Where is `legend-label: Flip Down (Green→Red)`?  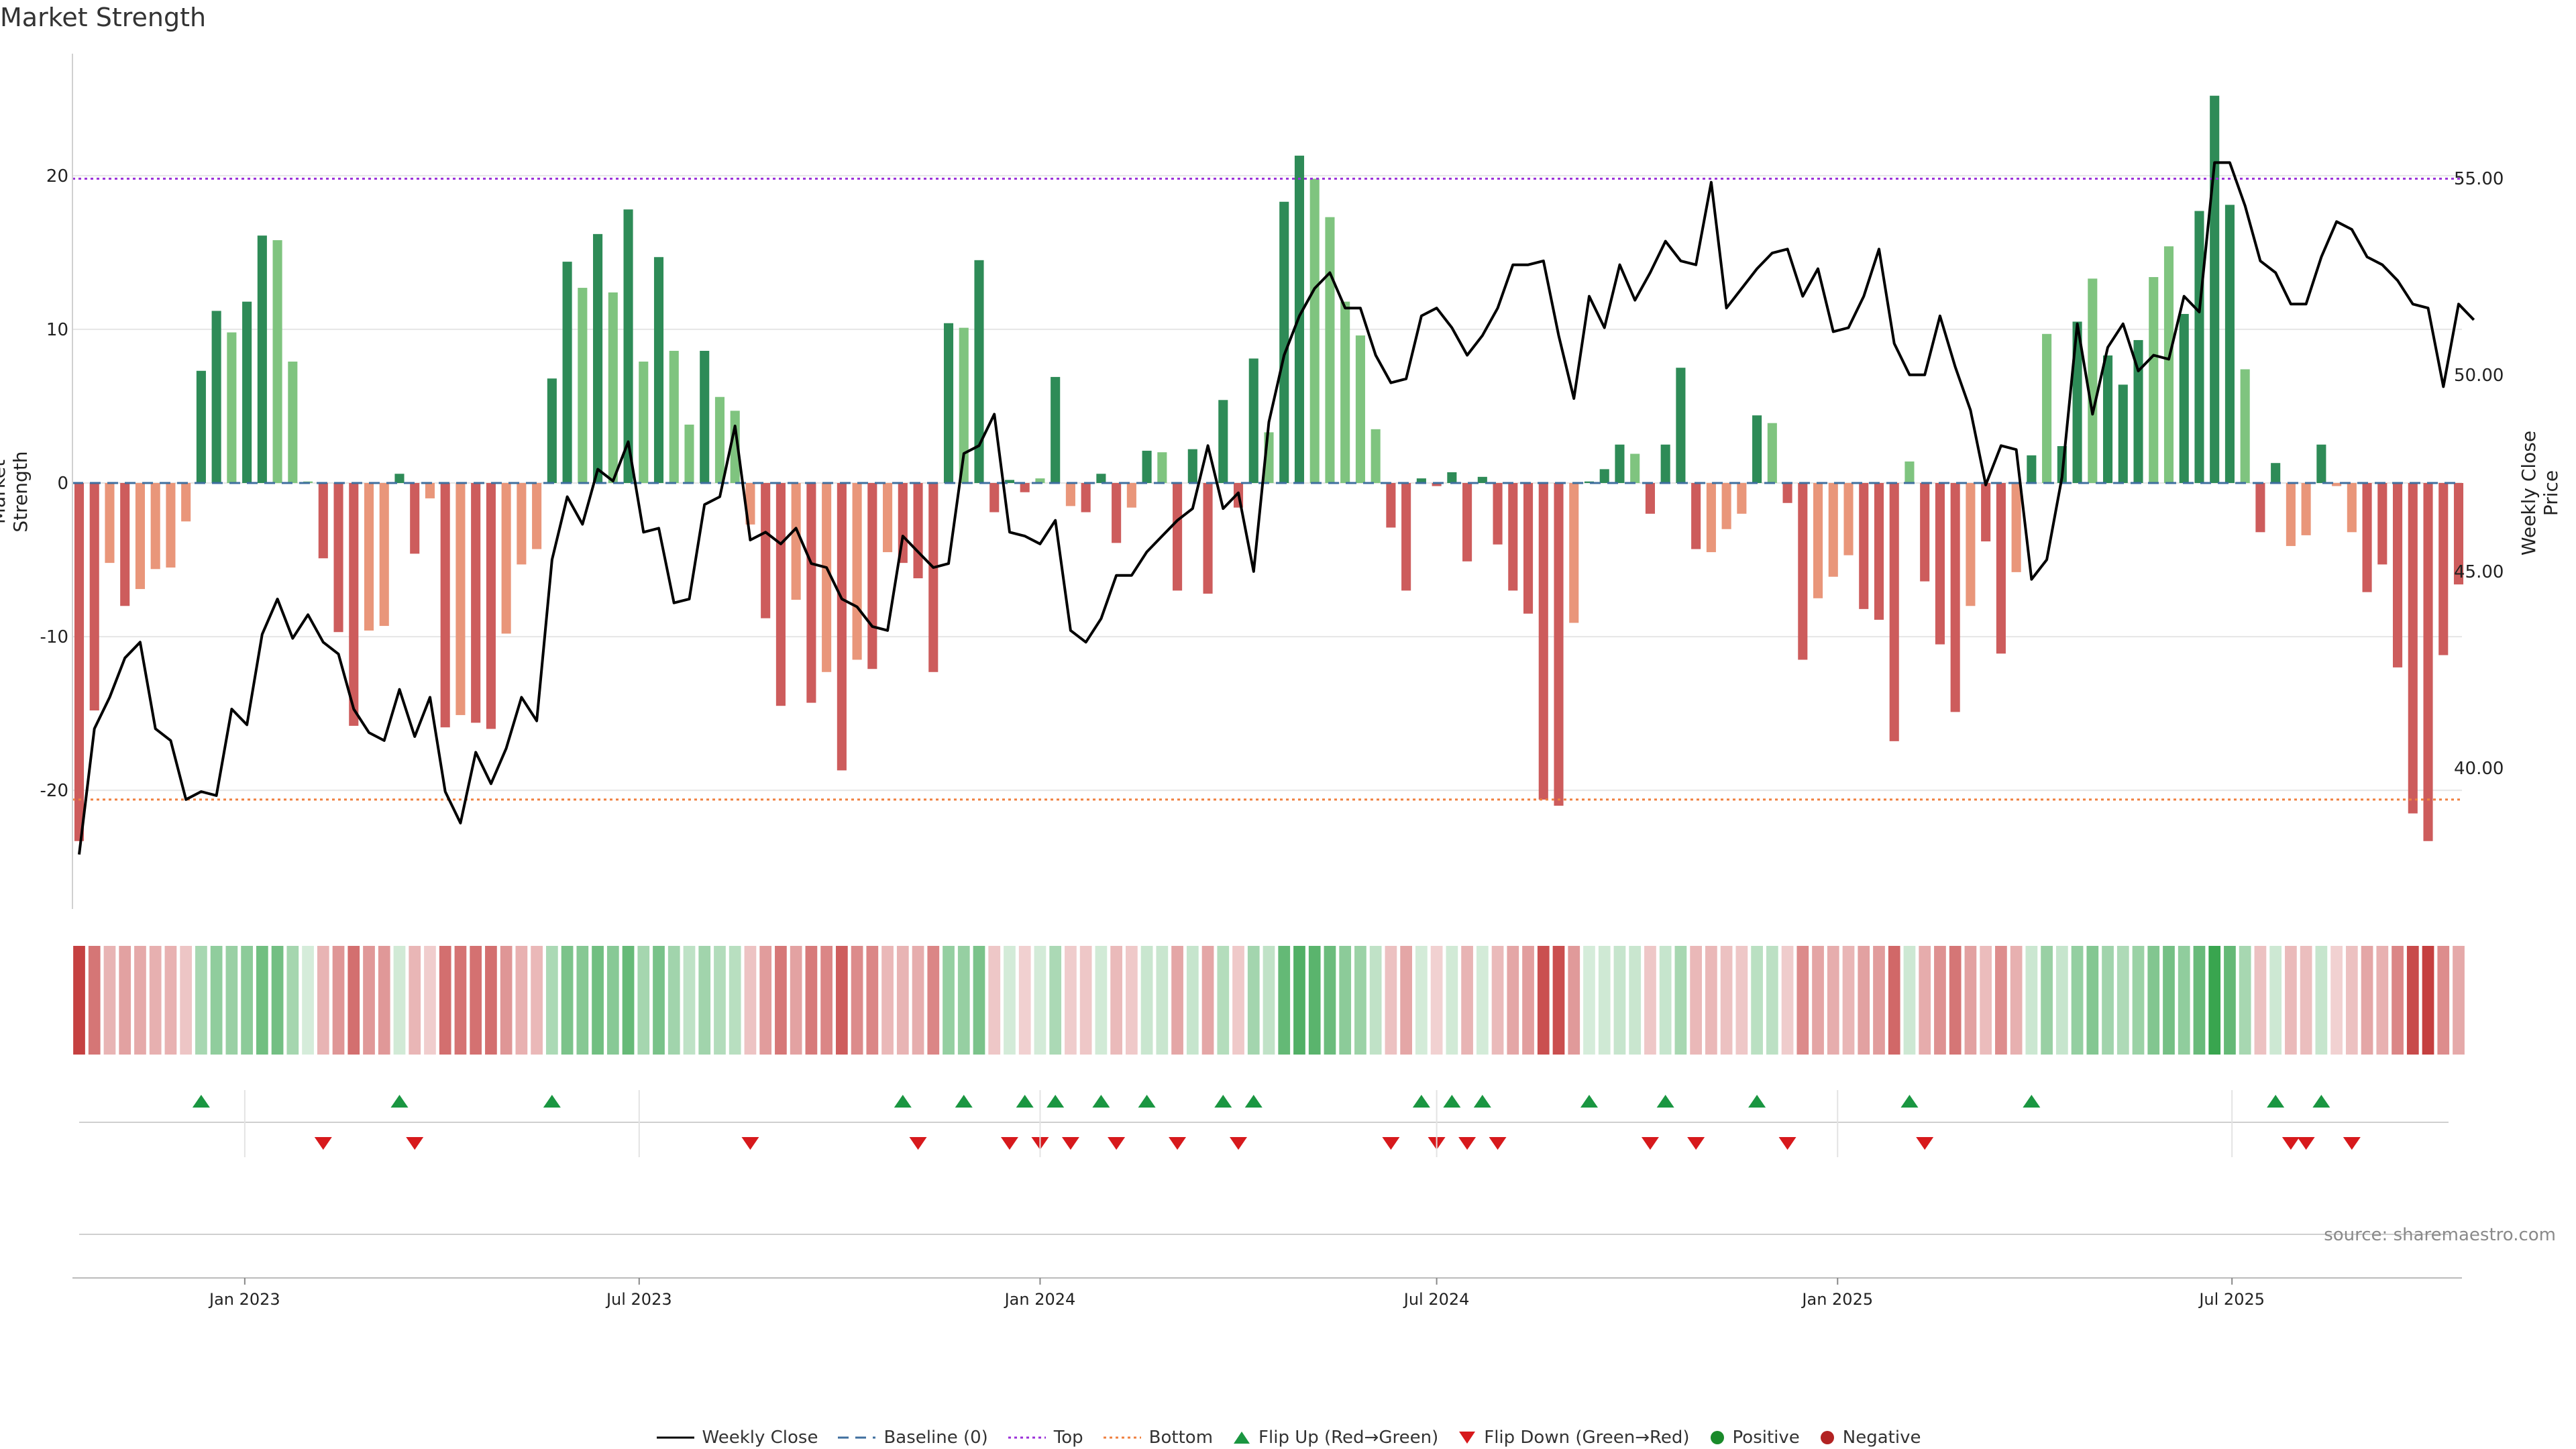
legend-label: Flip Down (Green→Red) is located at coordinates (1587, 1438).